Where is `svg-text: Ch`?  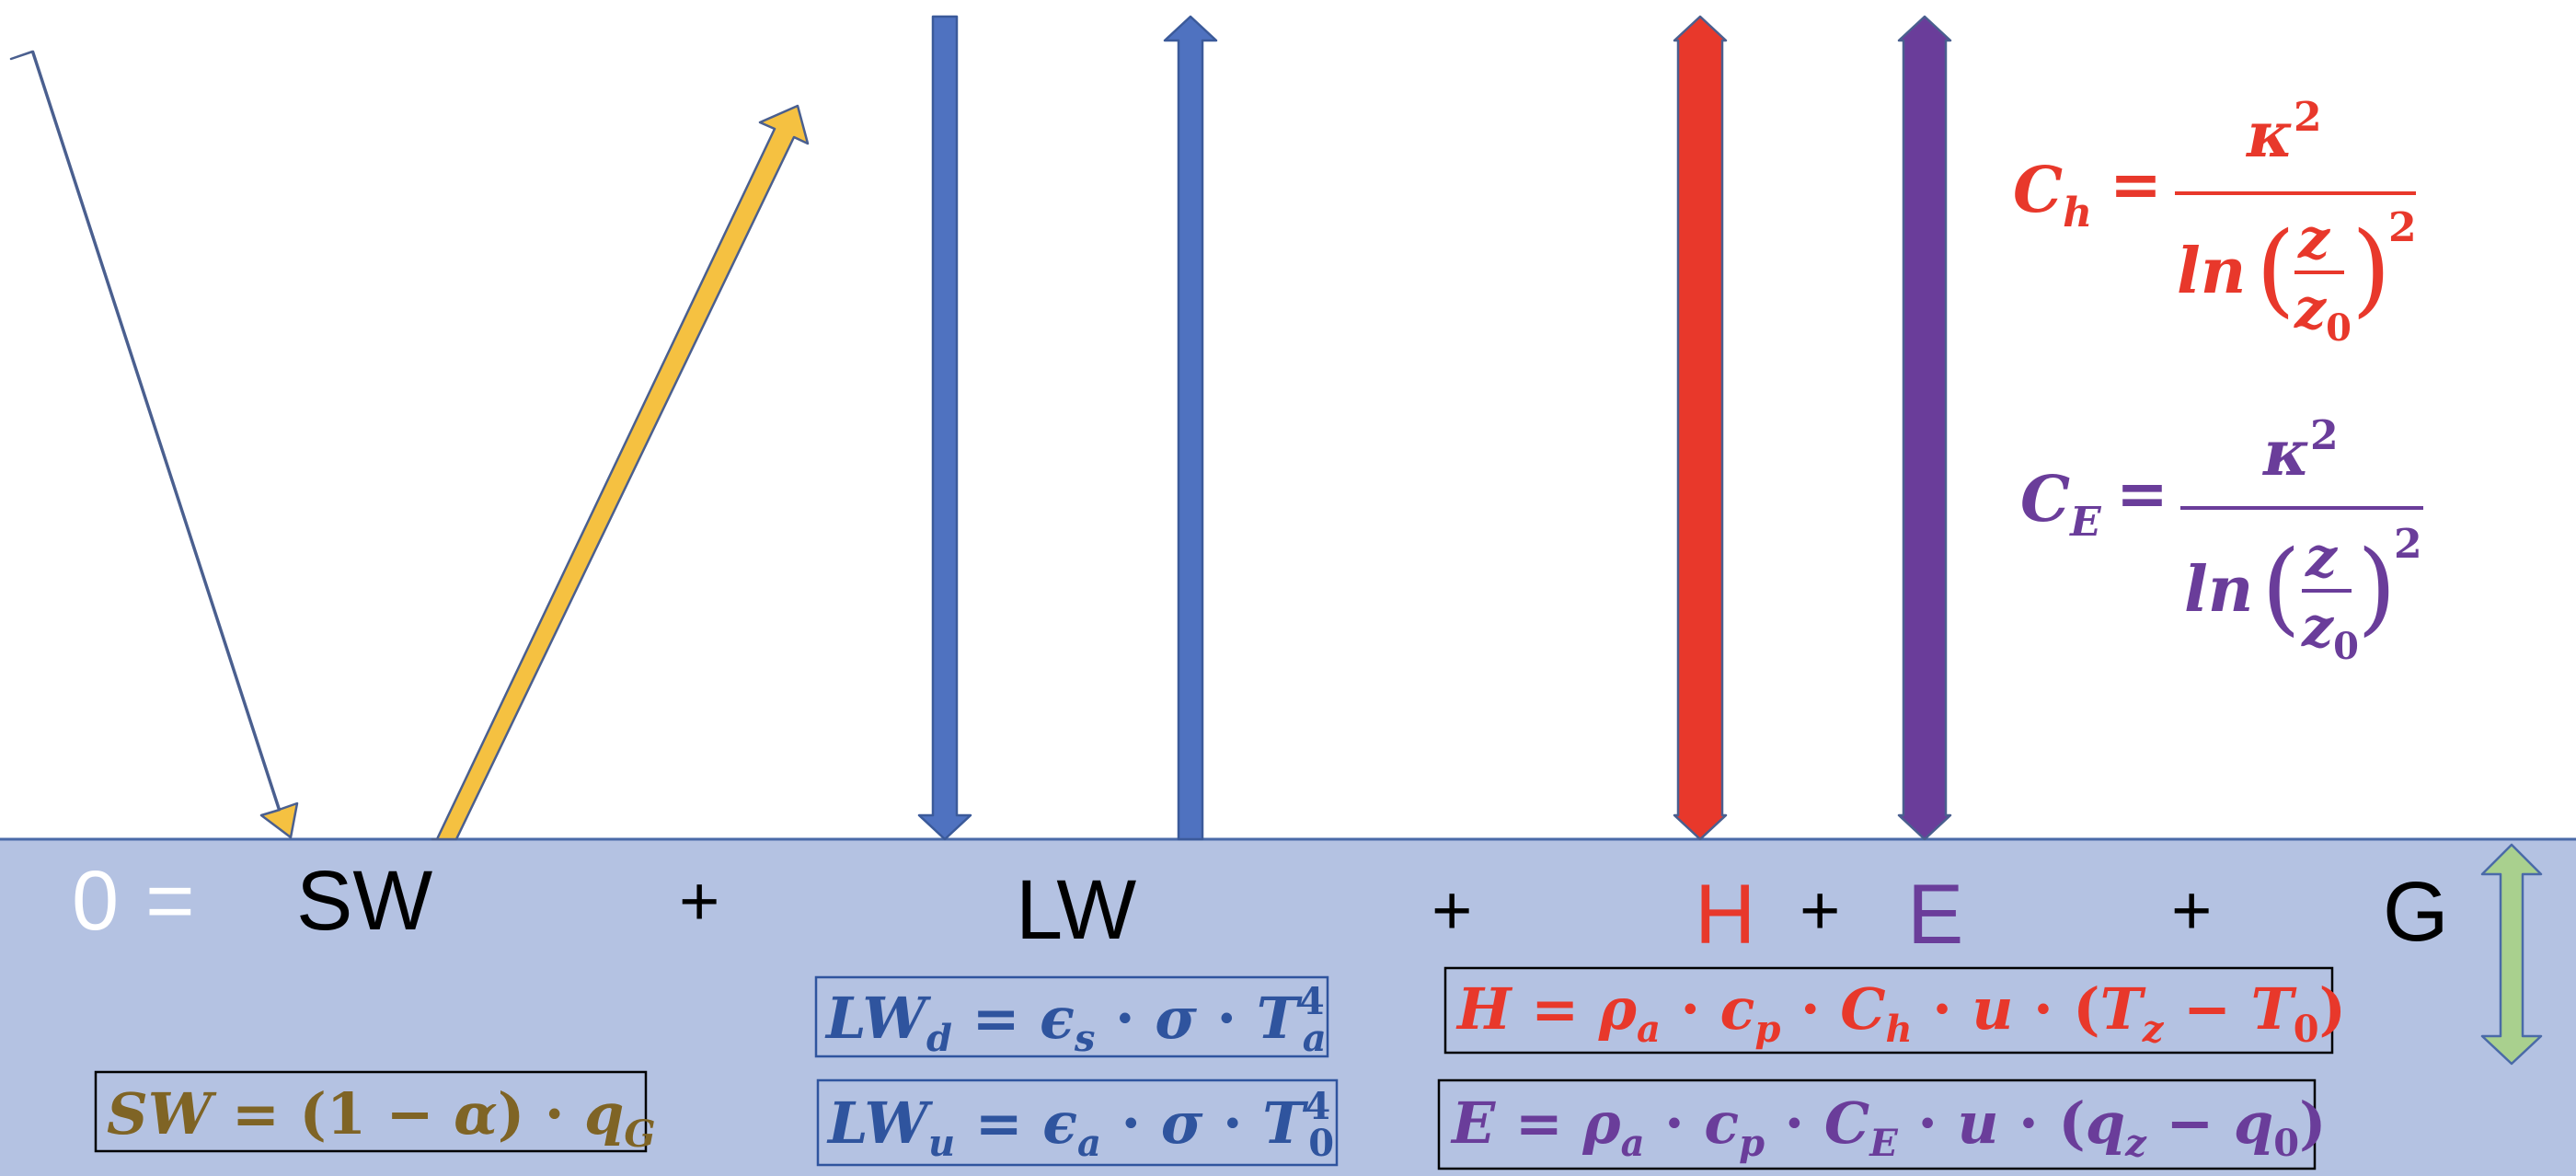 svg-text: Ch is located at coordinates (2052, 195).